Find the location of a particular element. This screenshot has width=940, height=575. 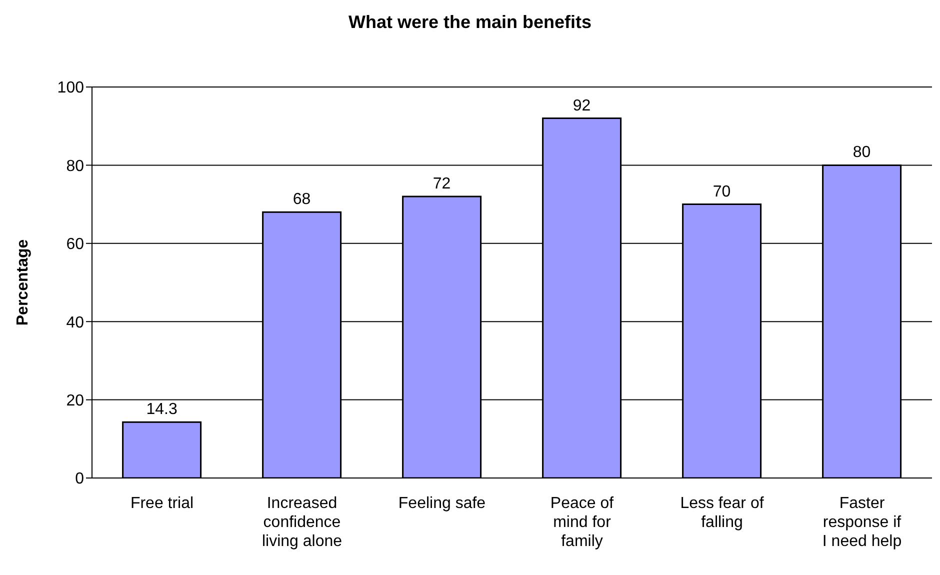

x-tick-label: Feeling safe is located at coordinates (442, 503).